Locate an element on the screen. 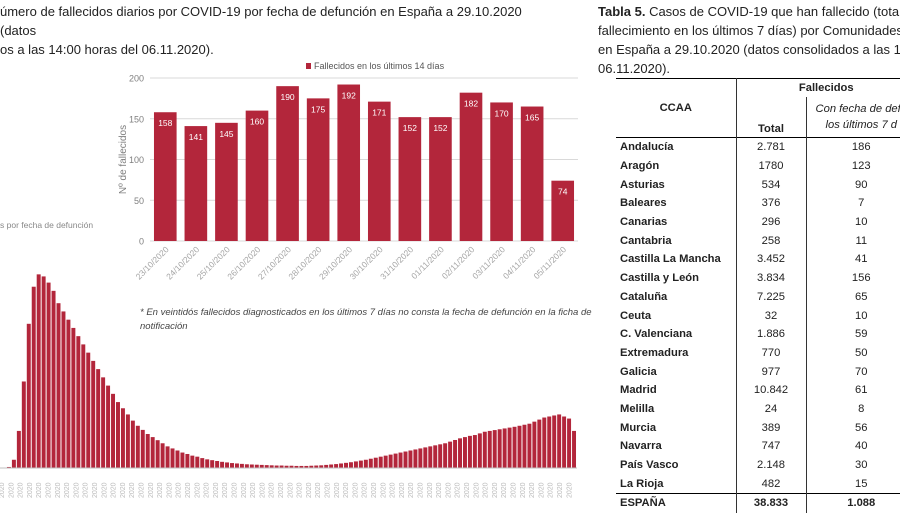 The height and width of the screenshot is (513, 900). last7-cell: 50 is located at coordinates (853, 353).